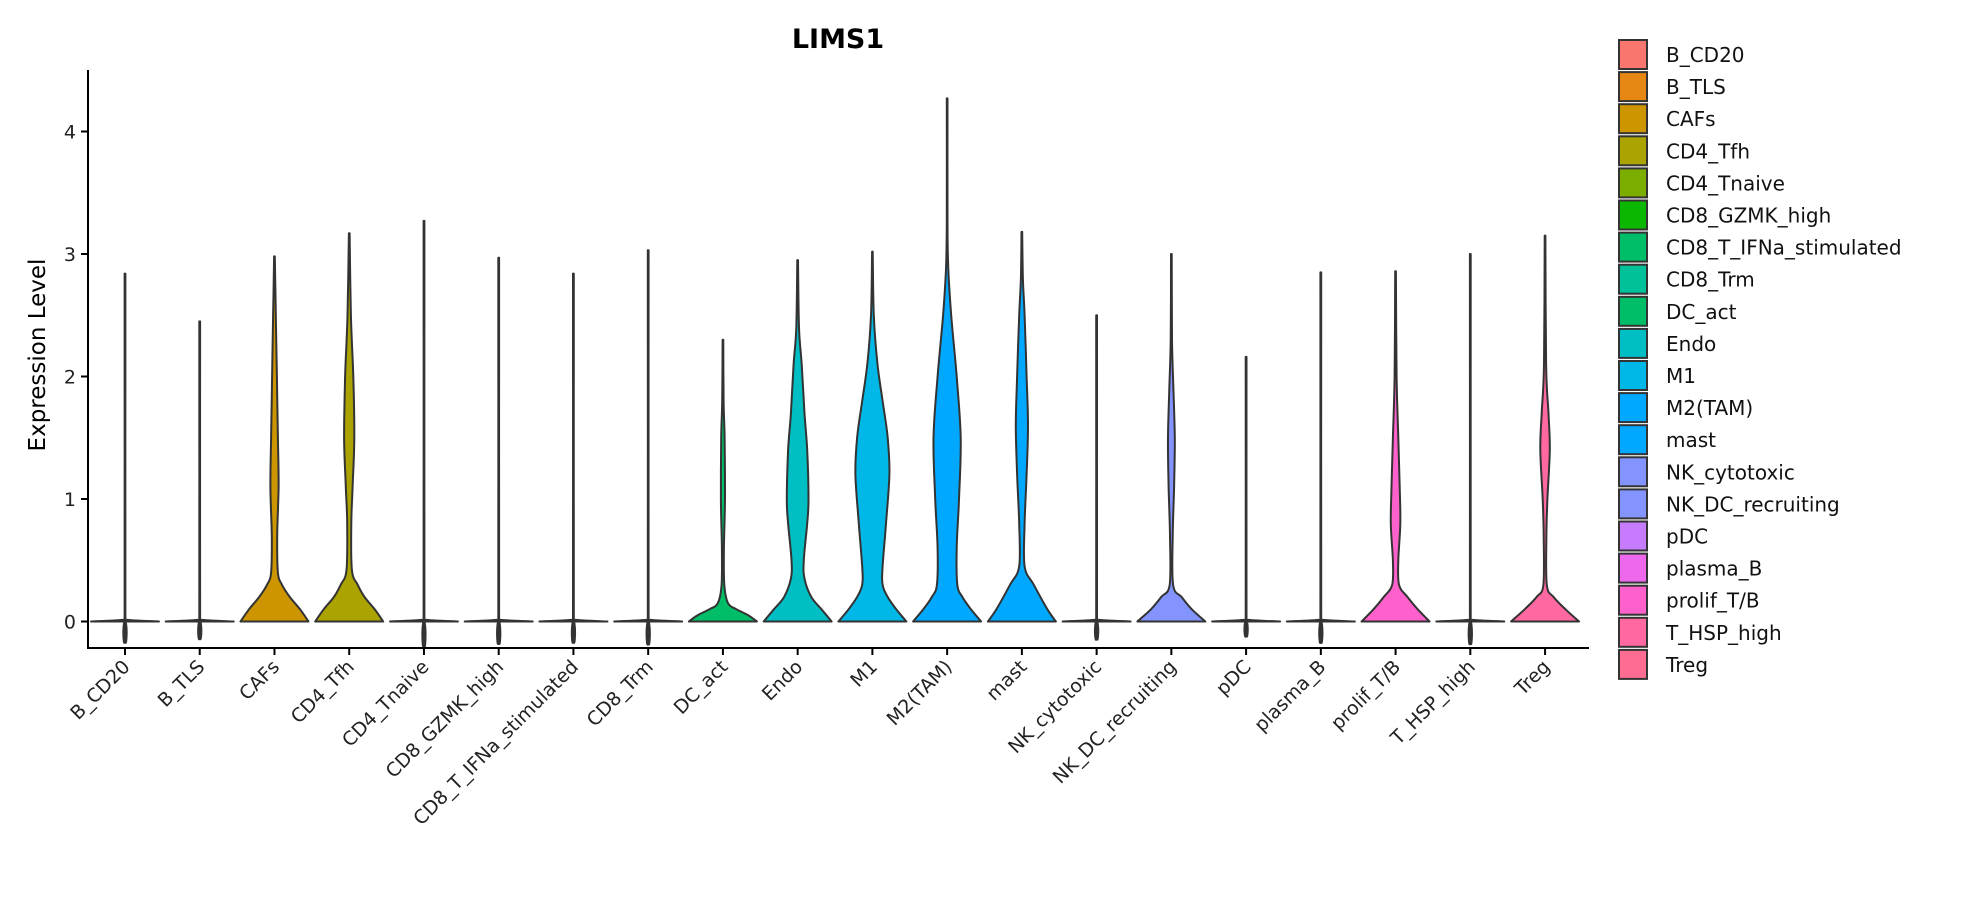 This screenshot has width=1965, height=904. What do you see at coordinates (1784, 248) in the screenshot?
I see `legend-label: CD8_T_IFNa_stimulated` at bounding box center [1784, 248].